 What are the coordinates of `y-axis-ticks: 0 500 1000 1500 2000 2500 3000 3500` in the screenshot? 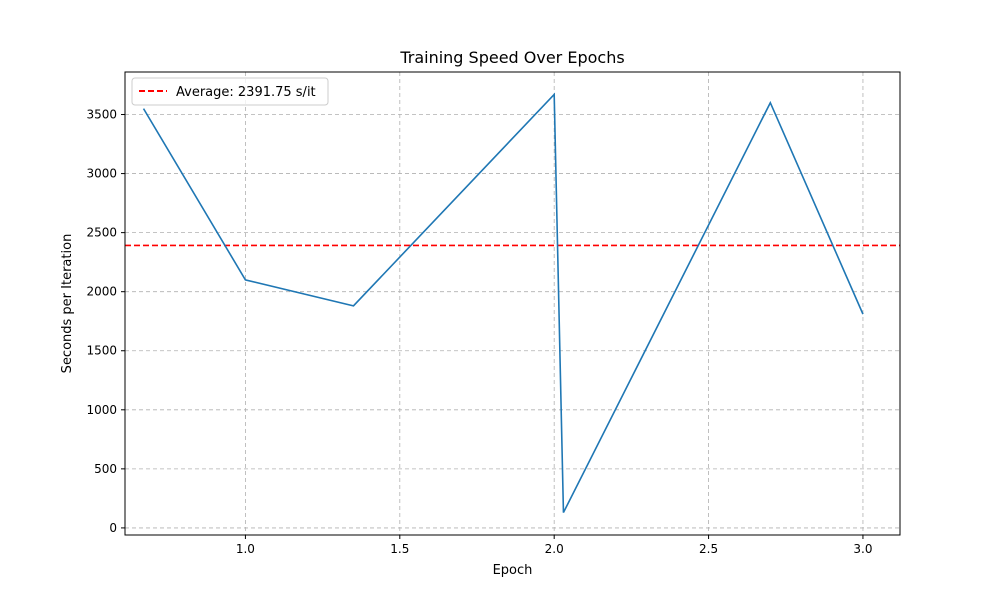 It's located at (105, 321).